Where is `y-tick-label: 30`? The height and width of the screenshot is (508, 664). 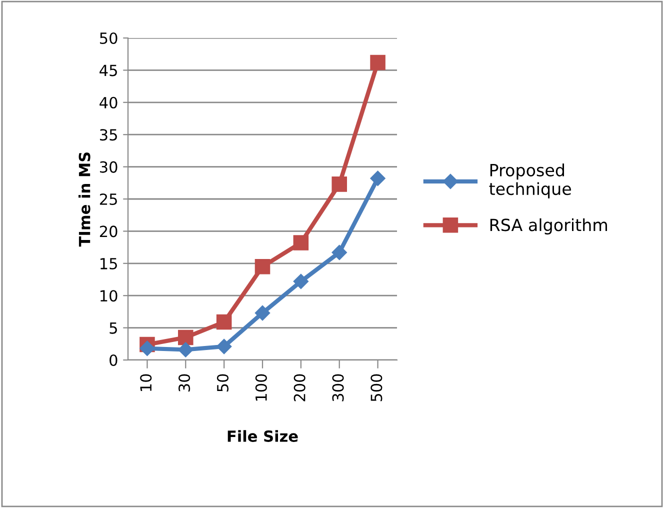 y-tick-label: 30 is located at coordinates (109, 167).